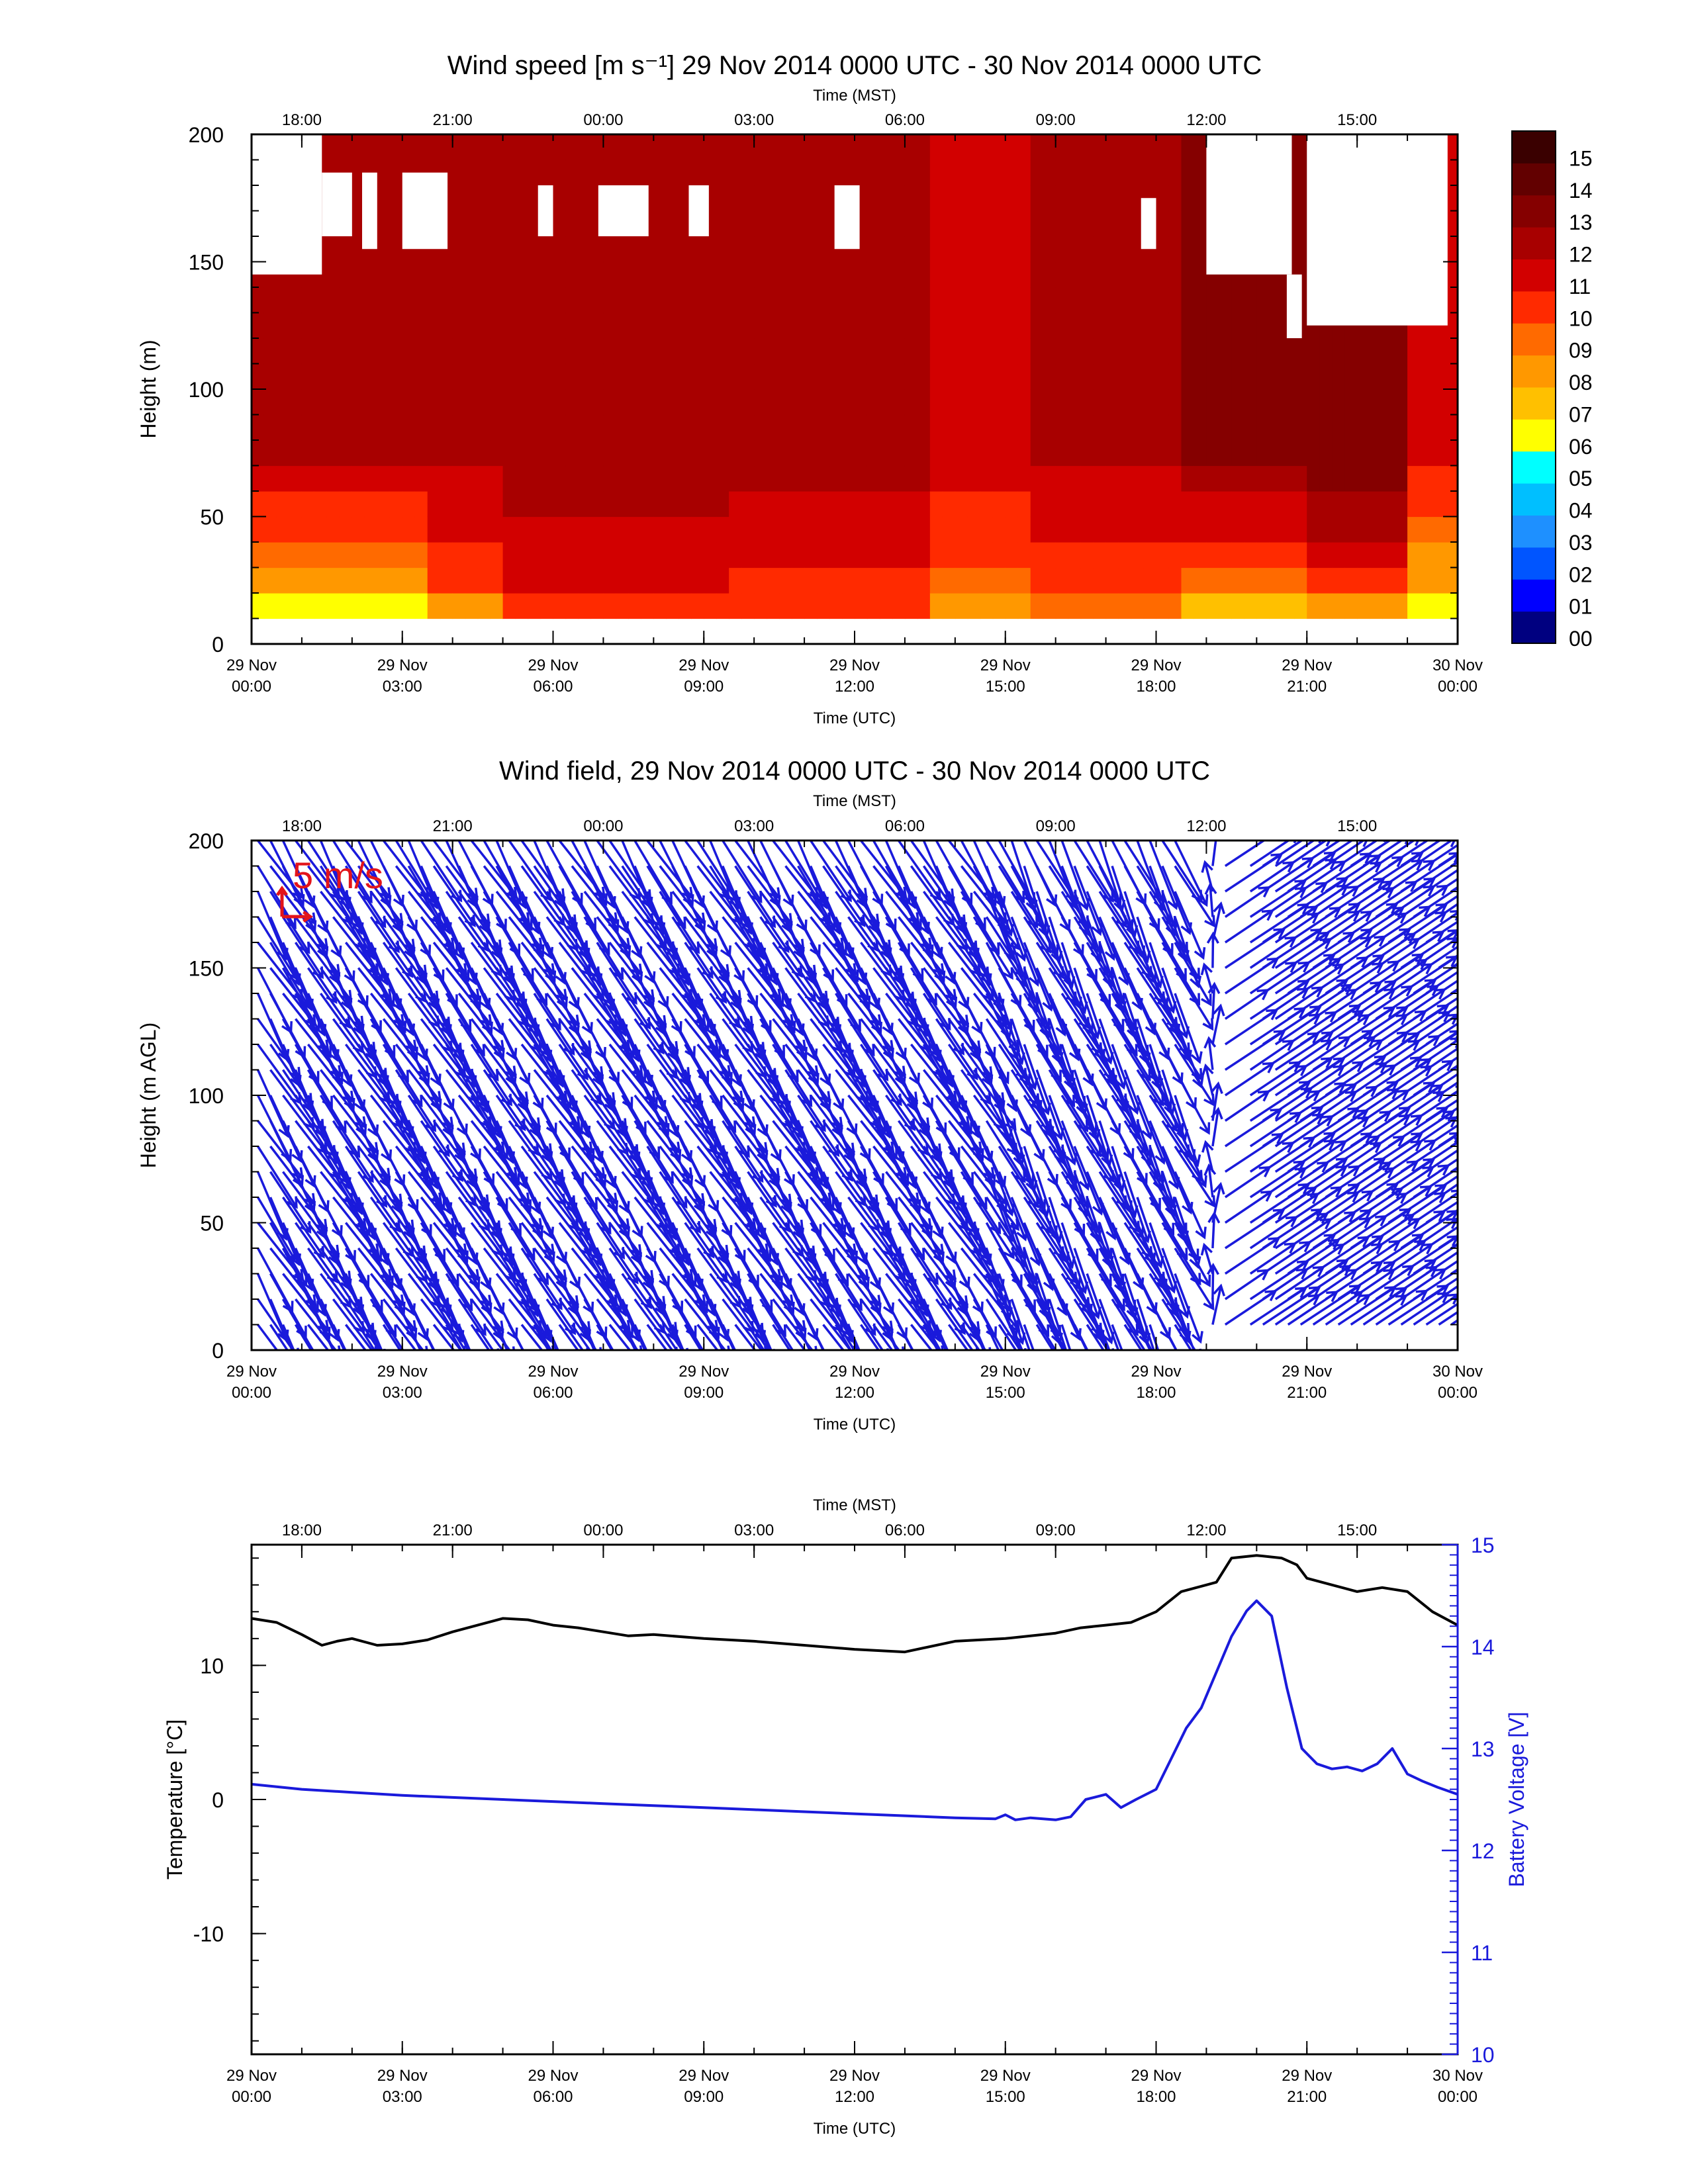  What do you see at coordinates (1581, 318) in the screenshot?
I see `colorbar-label: 10` at bounding box center [1581, 318].